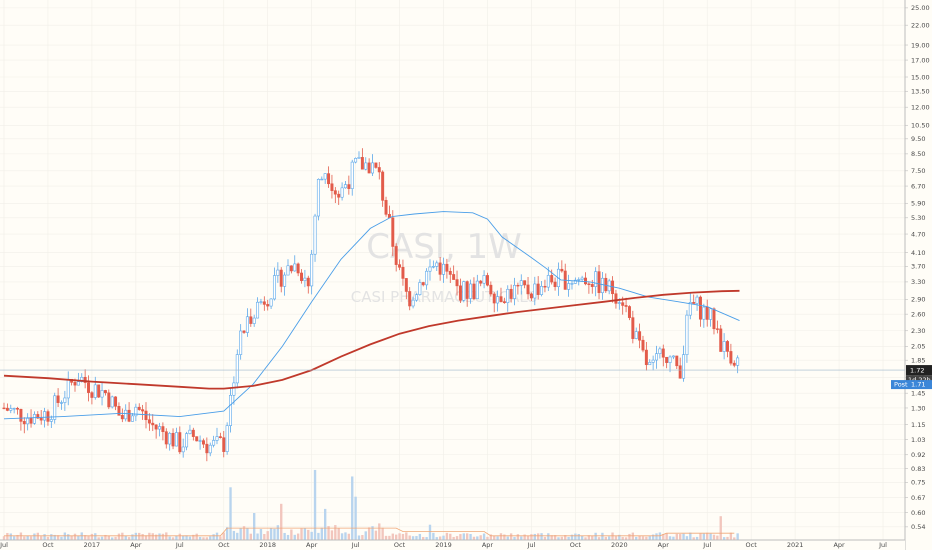 This screenshot has width=932, height=550. What do you see at coordinates (918, 275) in the screenshot?
I see `price-axis` at bounding box center [918, 275].